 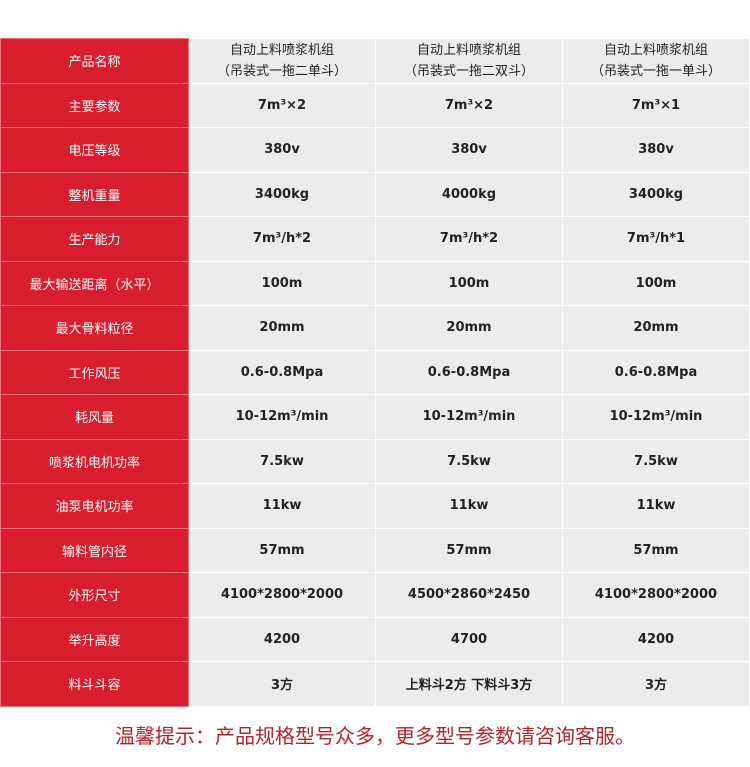 I want to click on table-row: 举升高度 4200 4700 4200, so click(x=375, y=639).